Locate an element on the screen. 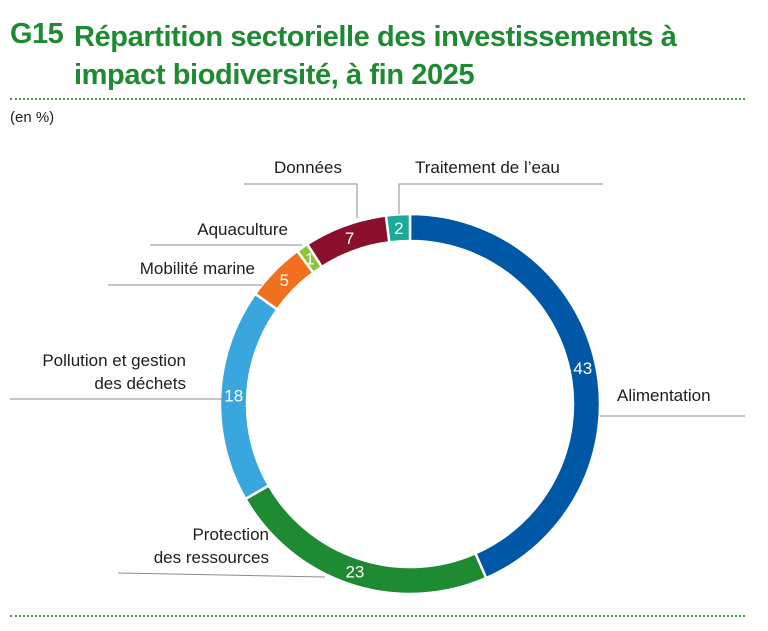  slice-value-label: 2 is located at coordinates (398, 228).